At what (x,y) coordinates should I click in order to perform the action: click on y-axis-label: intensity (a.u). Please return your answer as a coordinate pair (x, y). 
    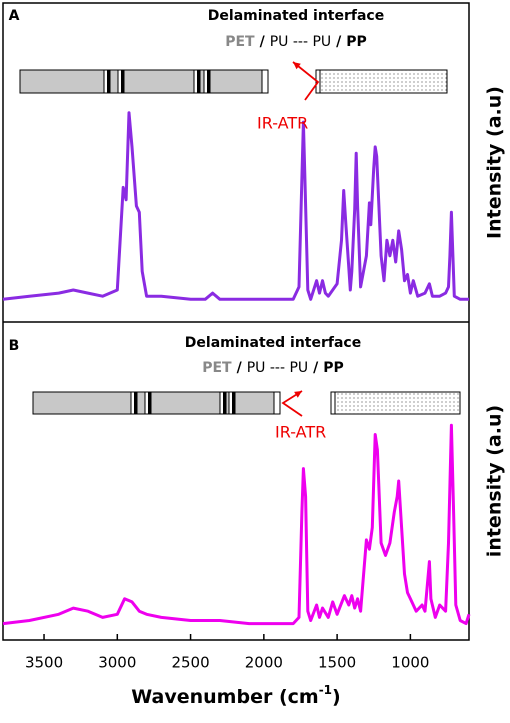
    Looking at the image, I should click on (495, 481).